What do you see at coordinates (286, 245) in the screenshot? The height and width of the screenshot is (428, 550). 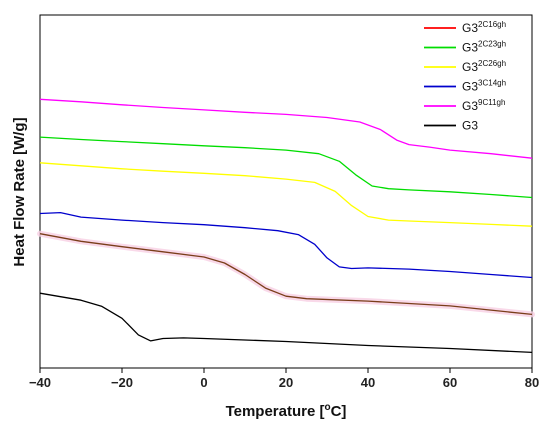 I see `series-line-3c14gh` at bounding box center [286, 245].